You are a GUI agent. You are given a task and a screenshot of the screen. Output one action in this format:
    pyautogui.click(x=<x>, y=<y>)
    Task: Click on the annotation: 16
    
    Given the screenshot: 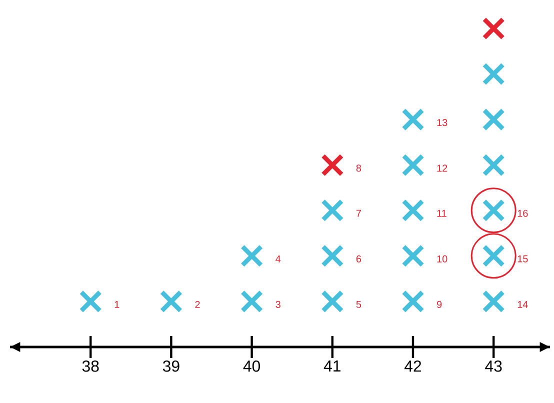 What is the action you would take?
    pyautogui.click(x=523, y=213)
    